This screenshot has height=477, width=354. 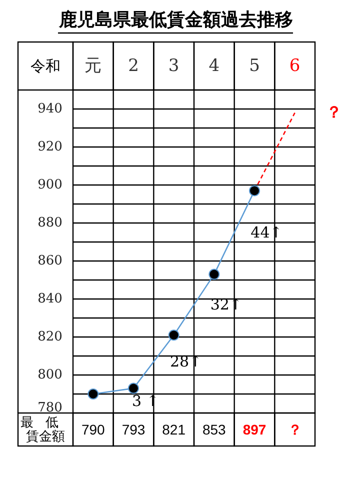 What do you see at coordinates (254, 430) in the screenshot?
I see `data-label: 897` at bounding box center [254, 430].